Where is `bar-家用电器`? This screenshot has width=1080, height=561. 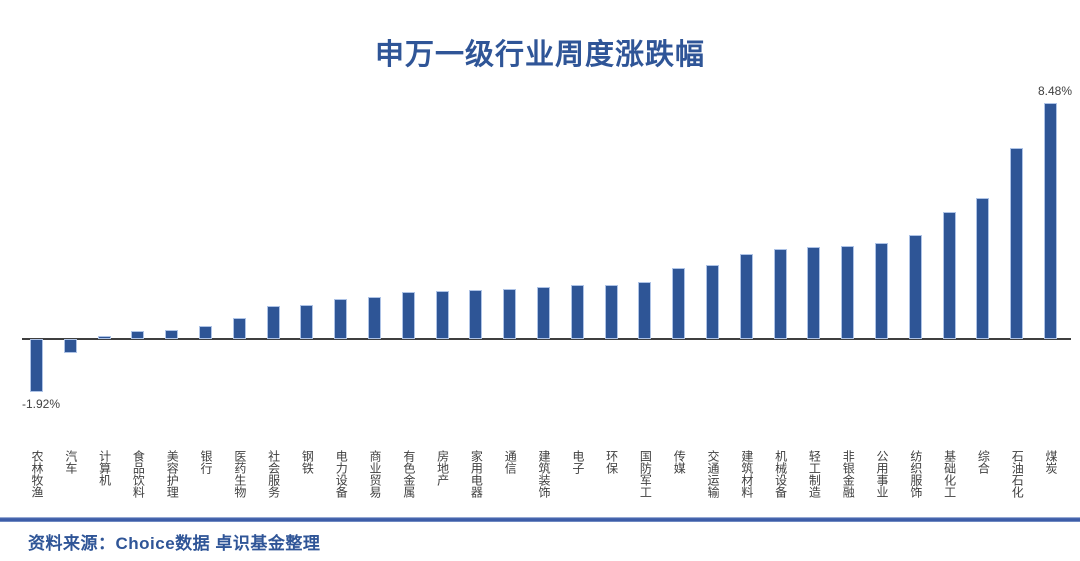 bar-家用电器 is located at coordinates (476, 314).